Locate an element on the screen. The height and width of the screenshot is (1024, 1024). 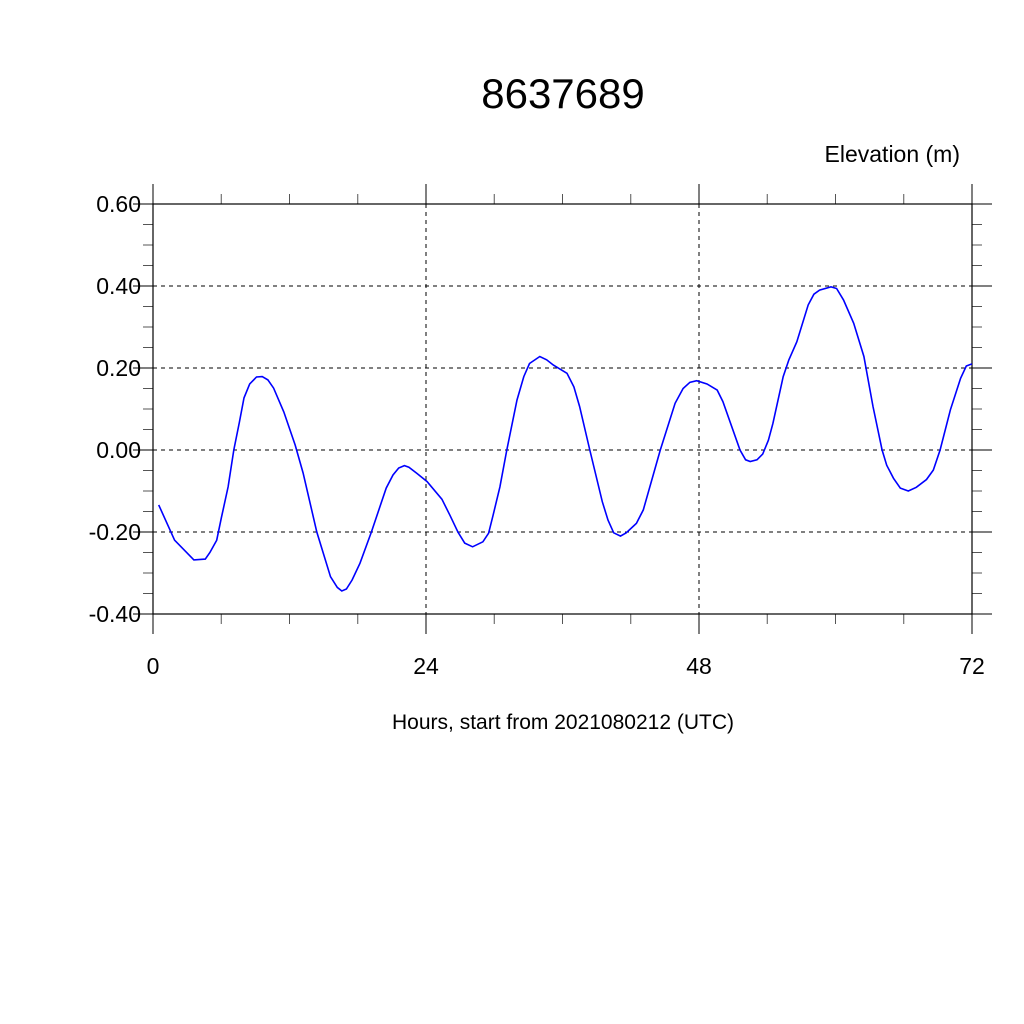
y-tick-label: 0.00 is located at coordinates (118, 450).